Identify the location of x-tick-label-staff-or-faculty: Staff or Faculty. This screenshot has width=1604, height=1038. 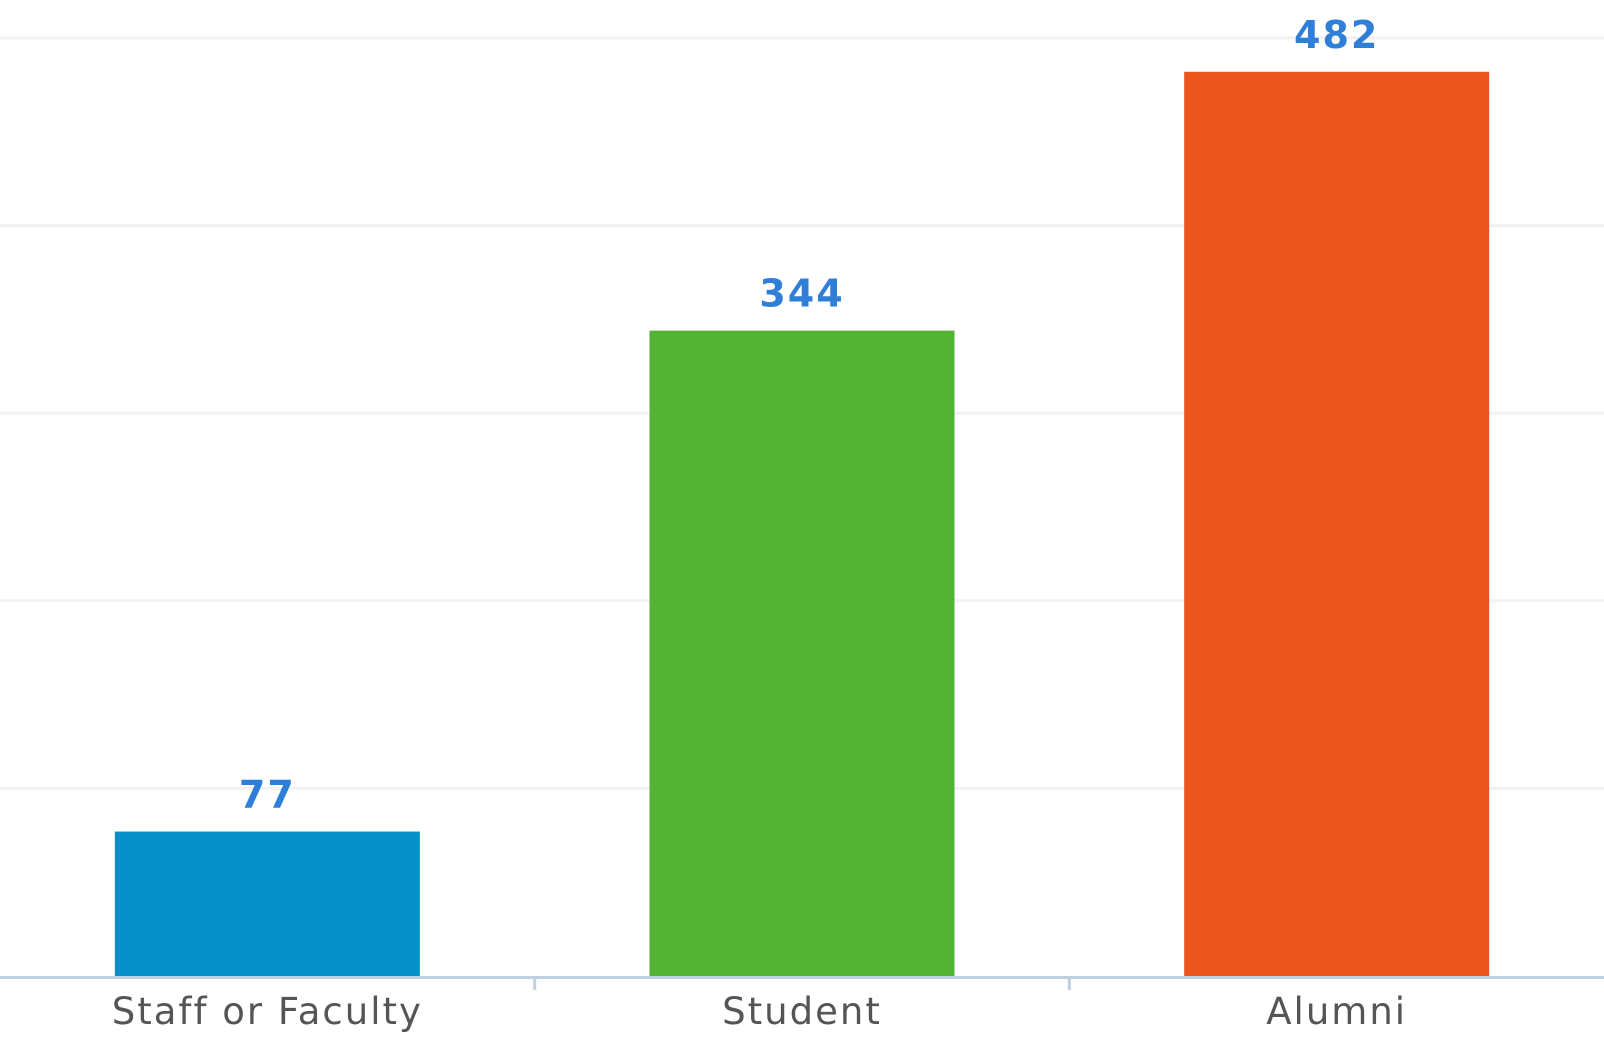
(267, 1011).